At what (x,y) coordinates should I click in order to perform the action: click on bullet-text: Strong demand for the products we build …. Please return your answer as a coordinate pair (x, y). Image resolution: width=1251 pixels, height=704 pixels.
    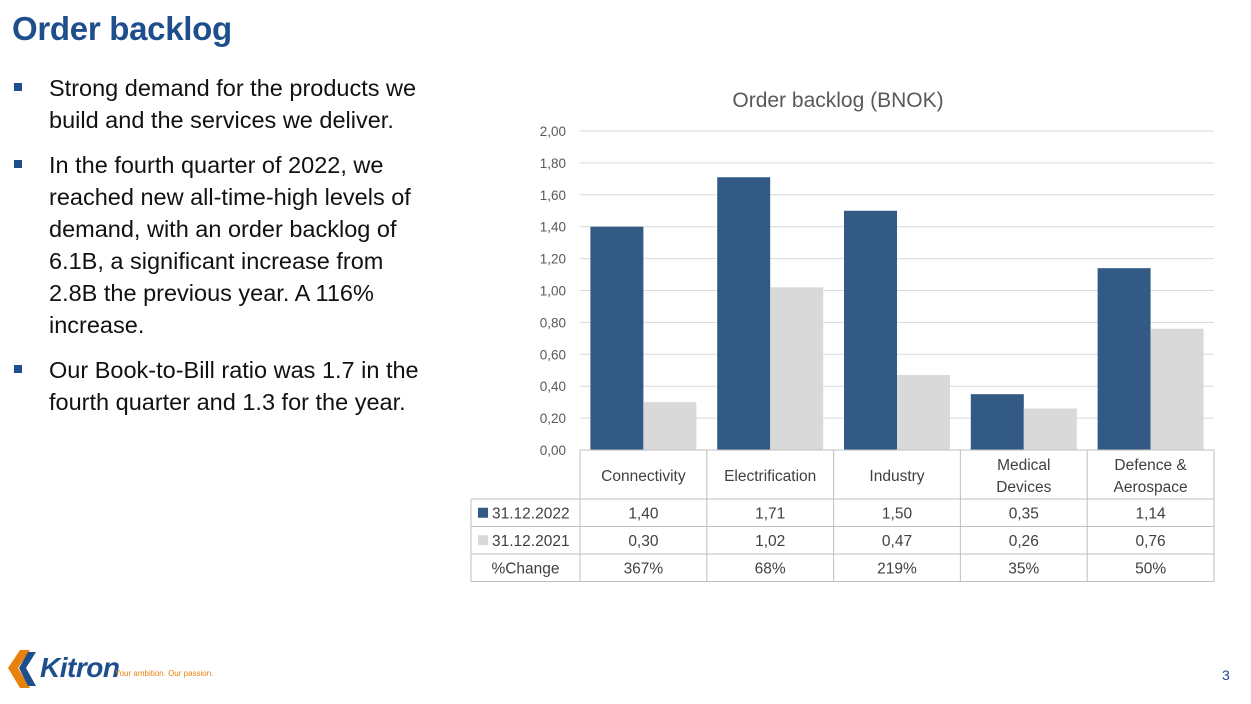
    Looking at the image, I should click on (233, 104).